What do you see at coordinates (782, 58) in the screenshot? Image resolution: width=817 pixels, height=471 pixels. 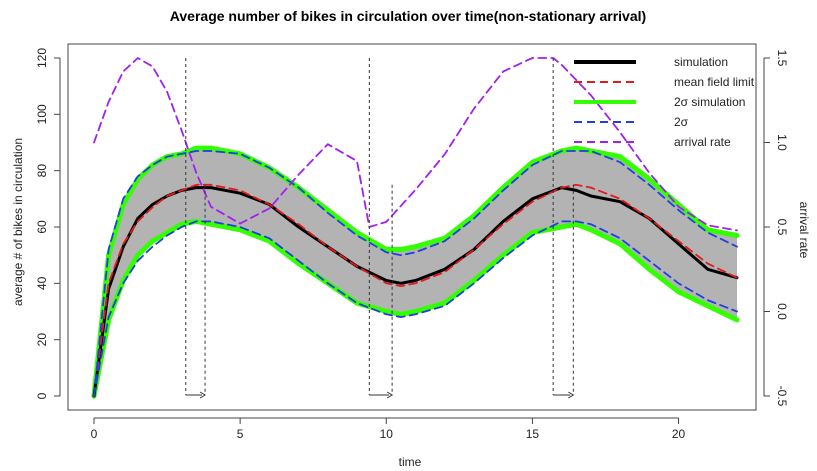 I see `y2-tick-label: 1.5` at bounding box center [782, 58].